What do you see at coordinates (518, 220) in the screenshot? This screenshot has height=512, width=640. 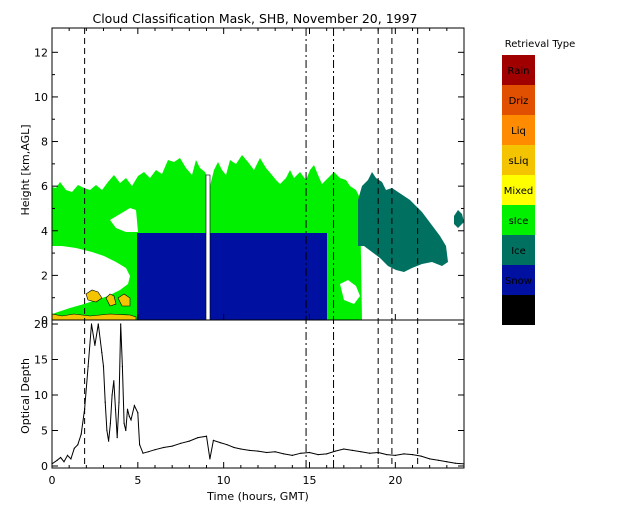 I see `legend-swatch-sice` at bounding box center [518, 220].